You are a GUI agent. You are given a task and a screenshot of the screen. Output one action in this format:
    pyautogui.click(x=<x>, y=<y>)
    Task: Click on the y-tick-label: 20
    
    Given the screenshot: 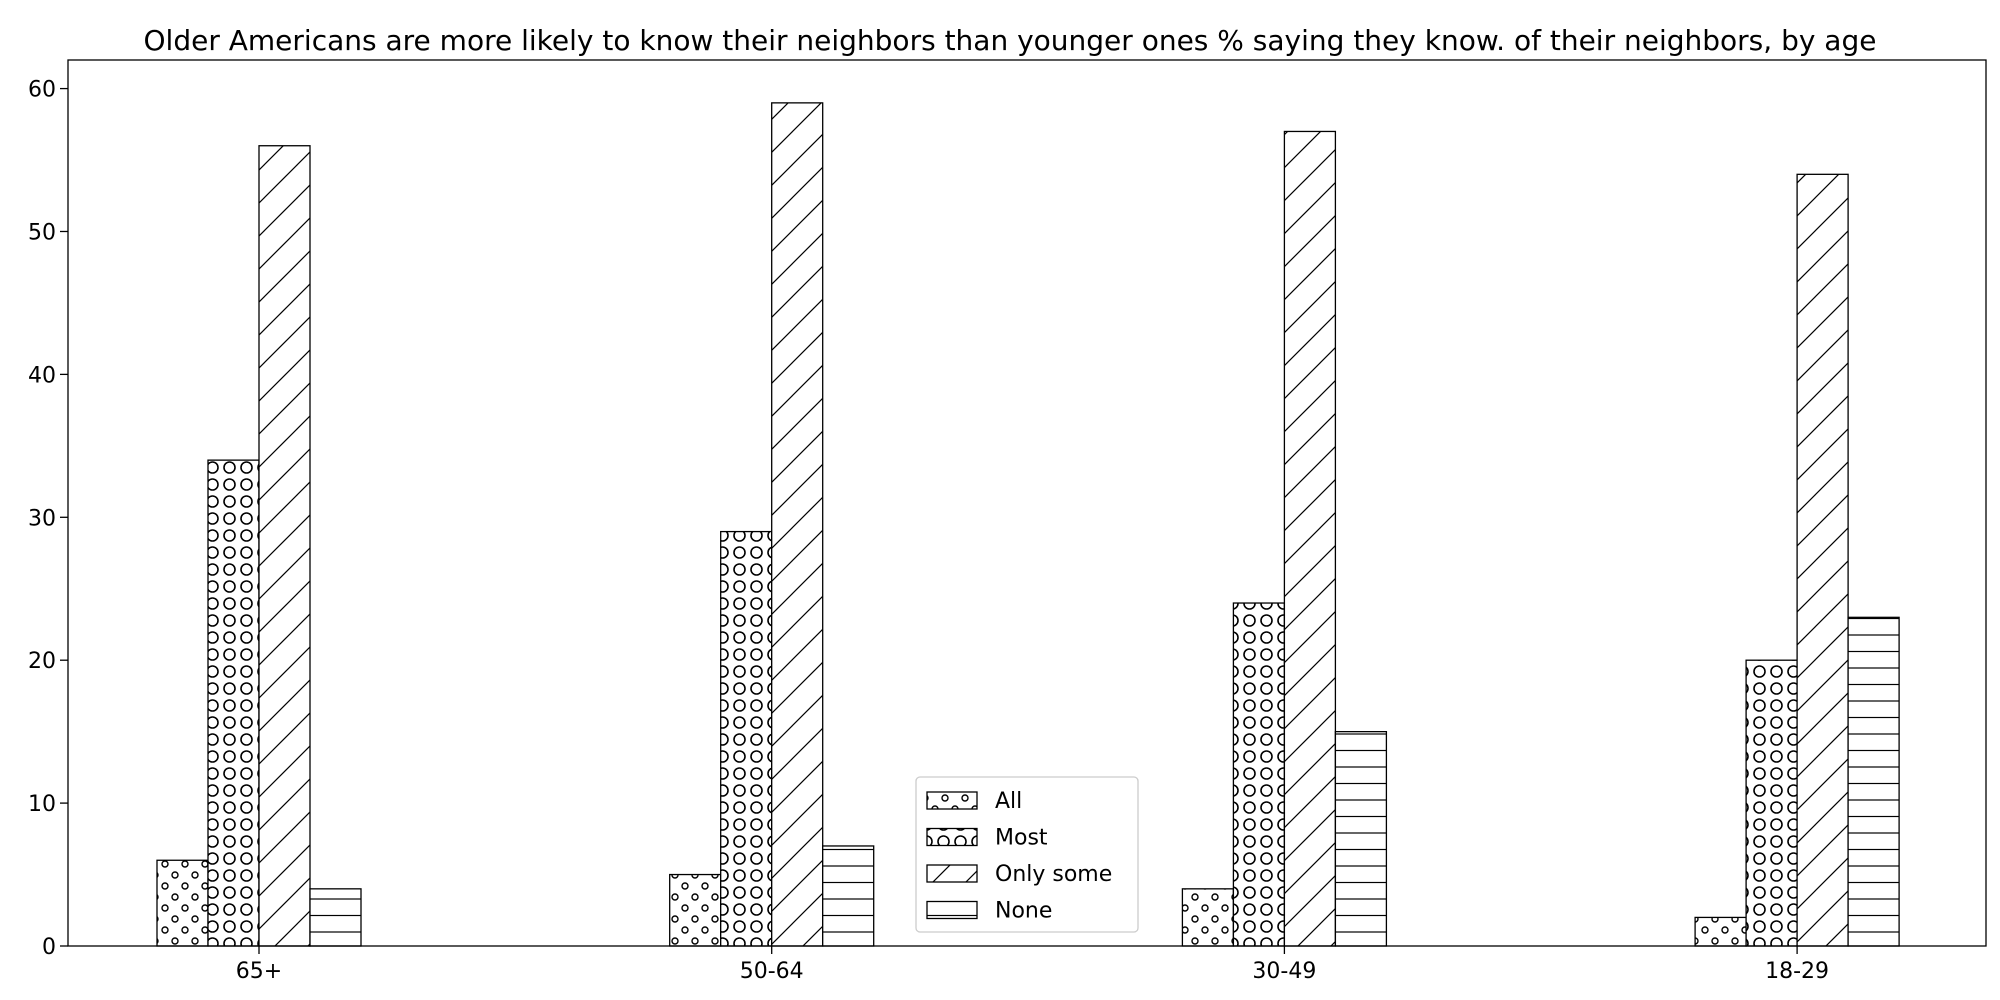 What is the action you would take?
    pyautogui.click(x=42, y=661)
    